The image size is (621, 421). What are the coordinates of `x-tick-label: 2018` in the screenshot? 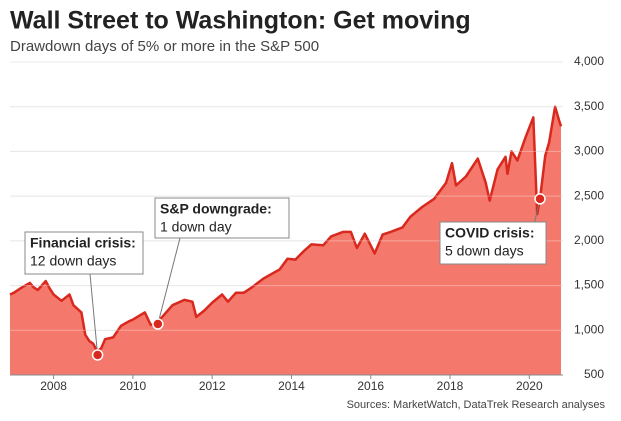 It's located at (450, 386).